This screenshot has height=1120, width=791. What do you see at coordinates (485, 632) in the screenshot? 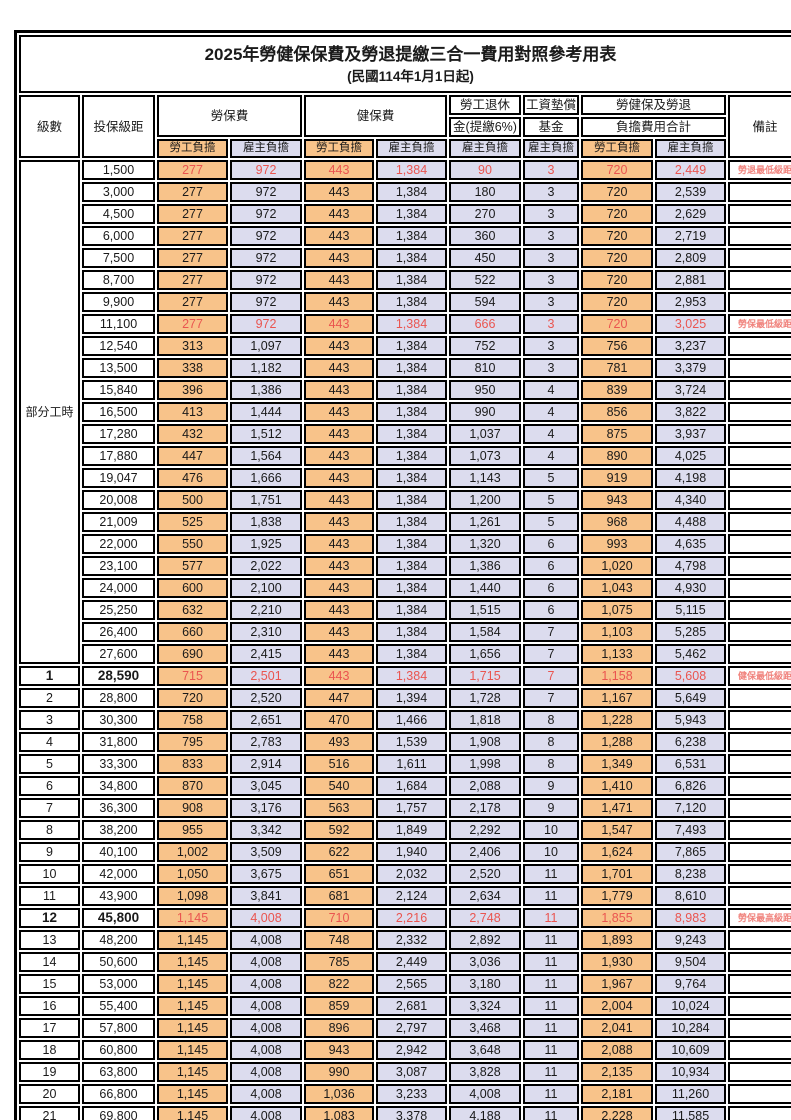
I see `value-cell: 1,584` at bounding box center [485, 632].